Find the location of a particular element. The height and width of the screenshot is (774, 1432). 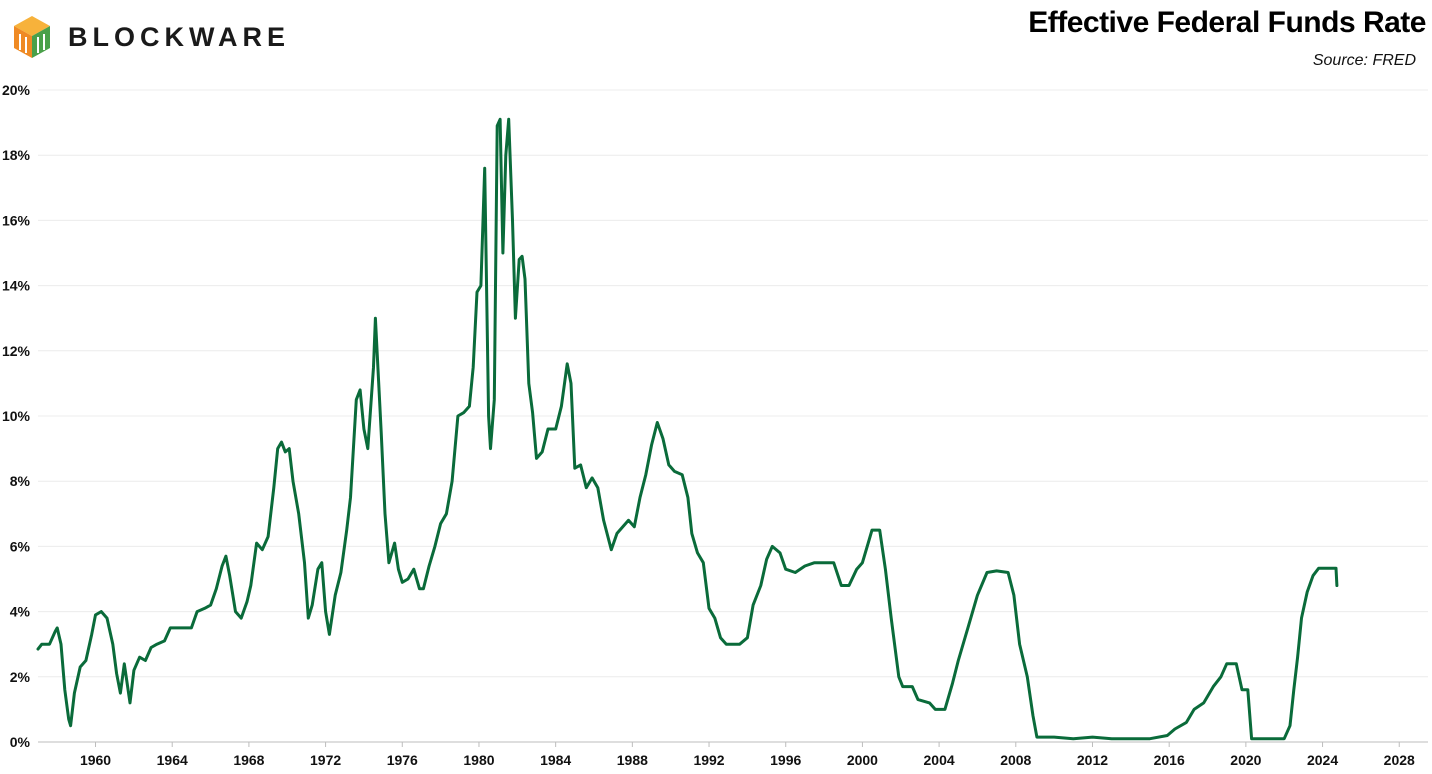

y-tick-label: 10% is located at coordinates (16, 416).